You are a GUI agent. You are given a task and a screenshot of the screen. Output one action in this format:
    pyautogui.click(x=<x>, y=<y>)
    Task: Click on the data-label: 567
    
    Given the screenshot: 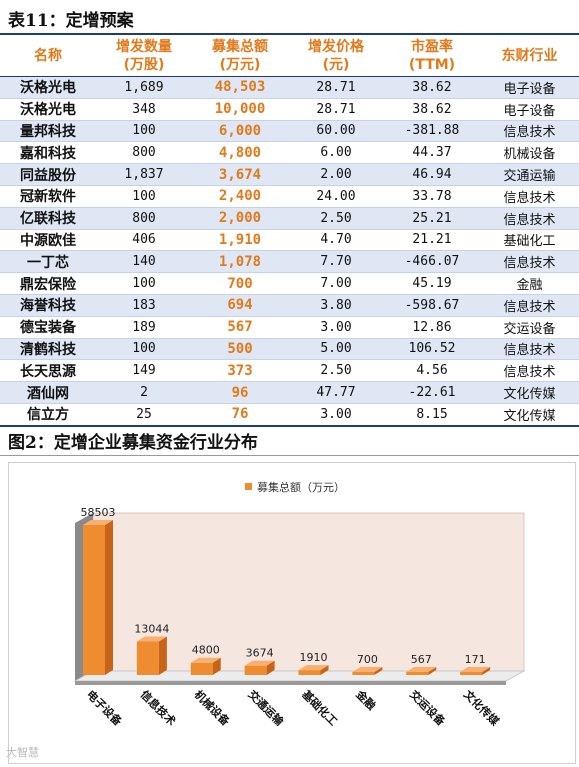 What is the action you would take?
    pyautogui.click(x=421, y=659)
    